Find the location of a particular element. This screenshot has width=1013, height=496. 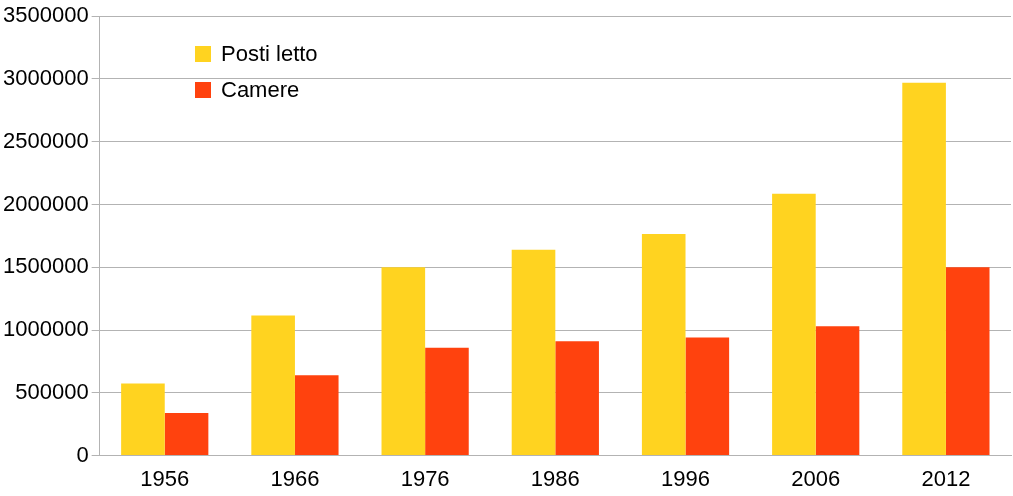

y-tick-label: 1000000 is located at coordinates (45, 329).